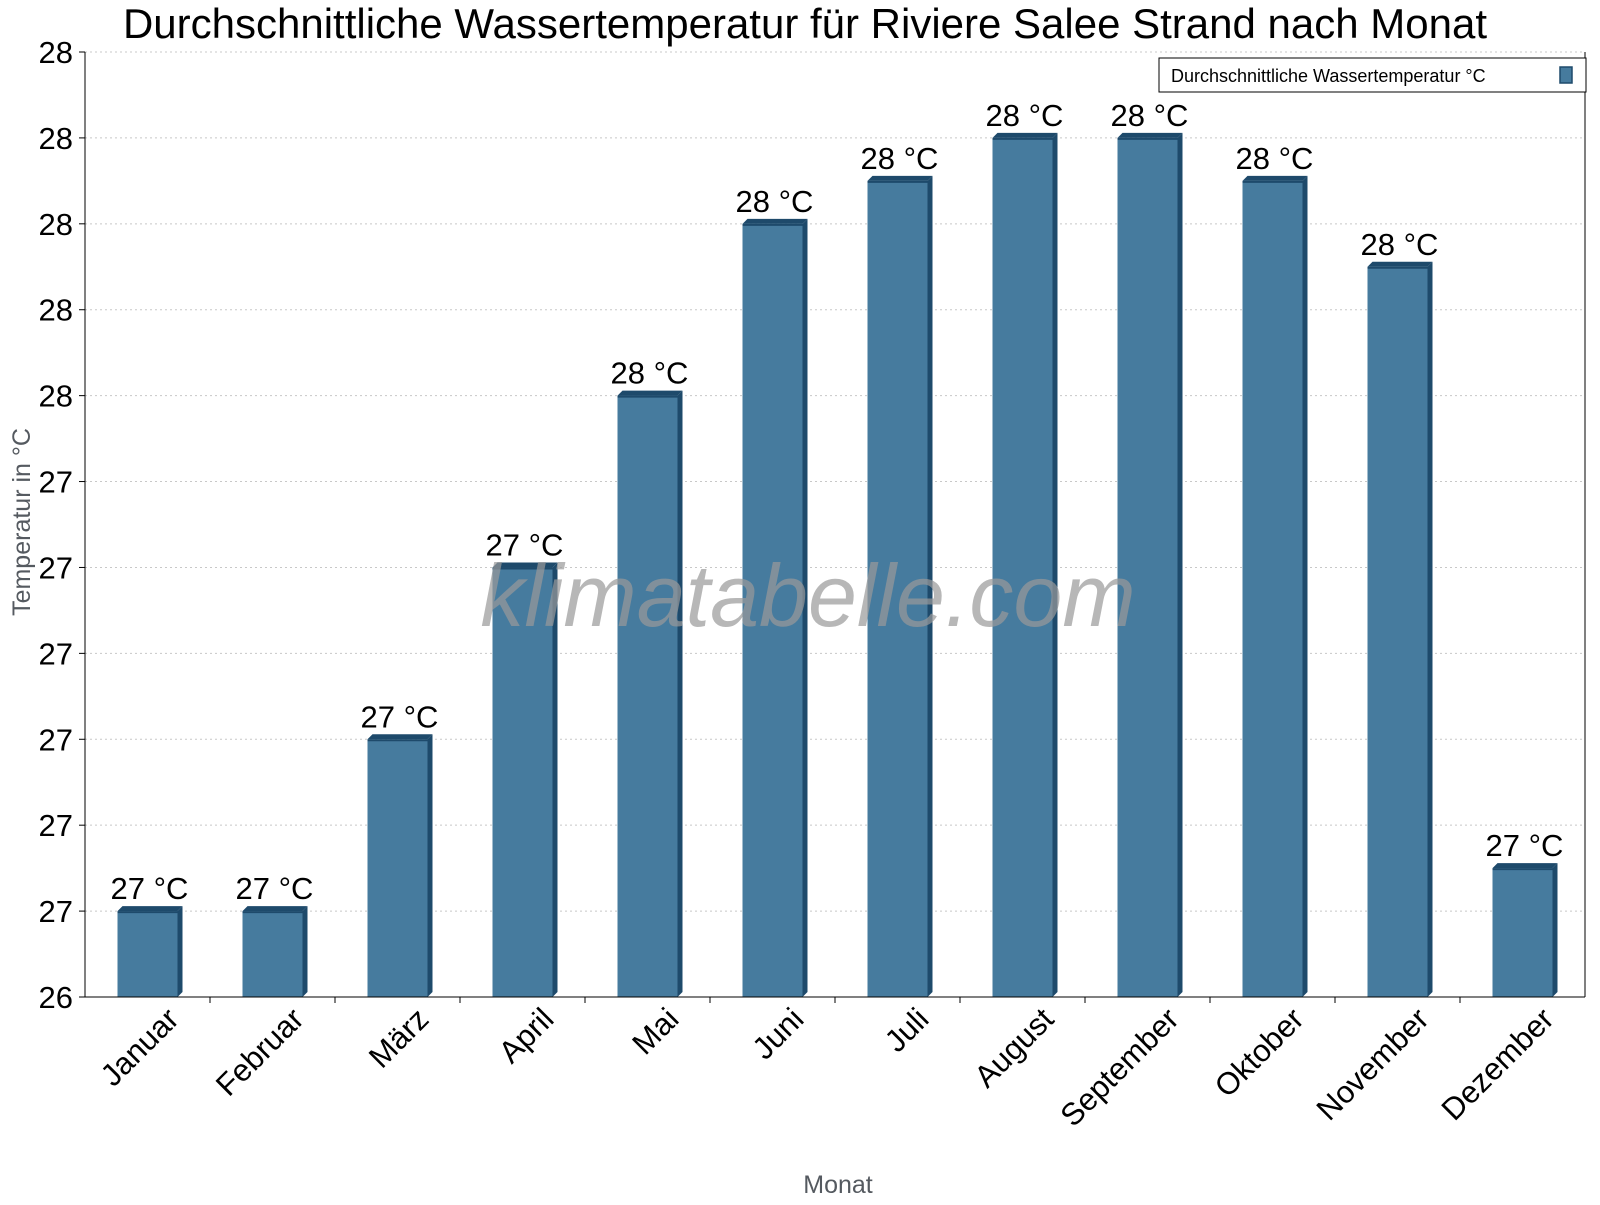  Describe the element at coordinates (1328, 76) in the screenshot. I see `legend-label: Durchschnittliche Wassertemperatur °C` at that location.